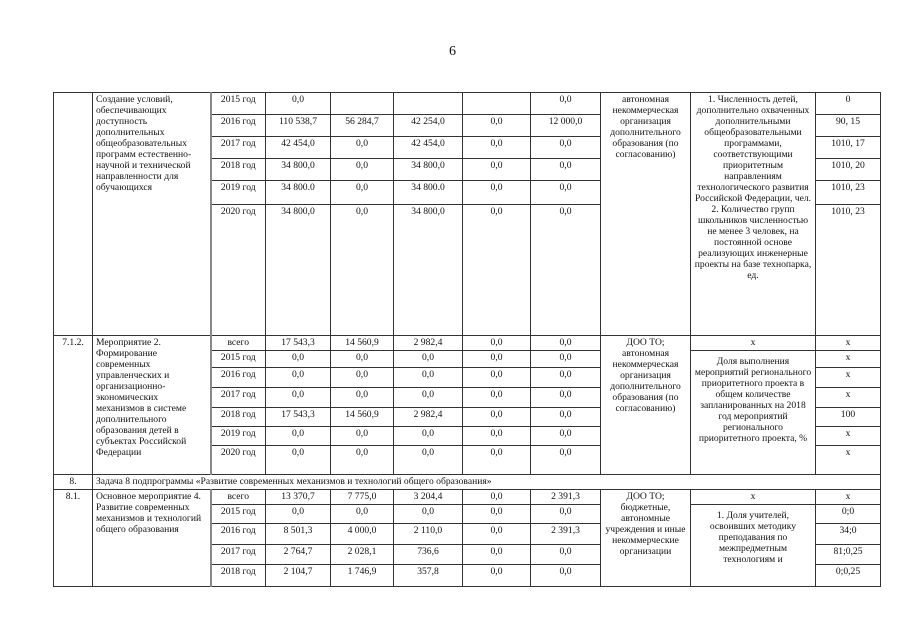 This screenshot has width=905, height=640. What do you see at coordinates (298, 125) in the screenshot?
I see `amount-cell-total: 110 538,7` at bounding box center [298, 125].